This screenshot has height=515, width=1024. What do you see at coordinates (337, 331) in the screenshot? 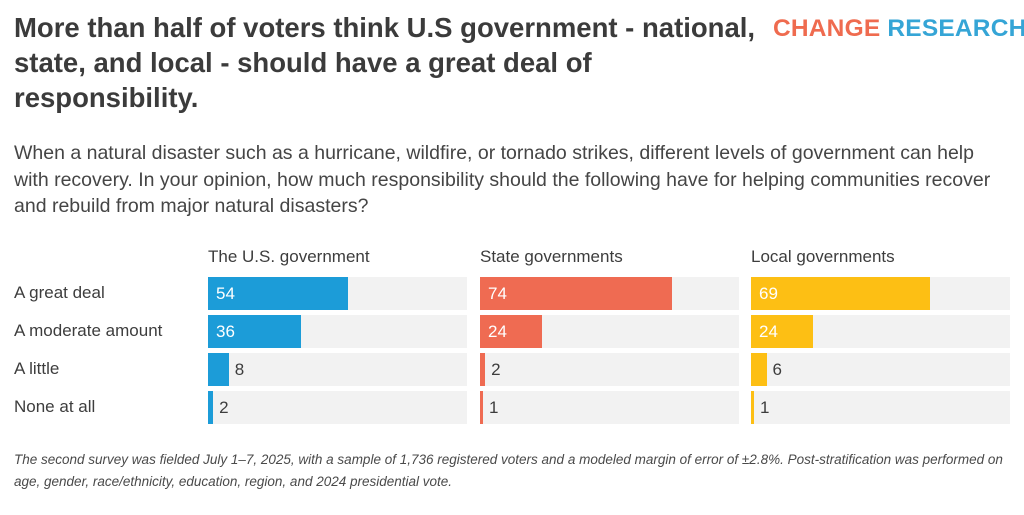
I see `bar-track: 36` at bounding box center [337, 331].